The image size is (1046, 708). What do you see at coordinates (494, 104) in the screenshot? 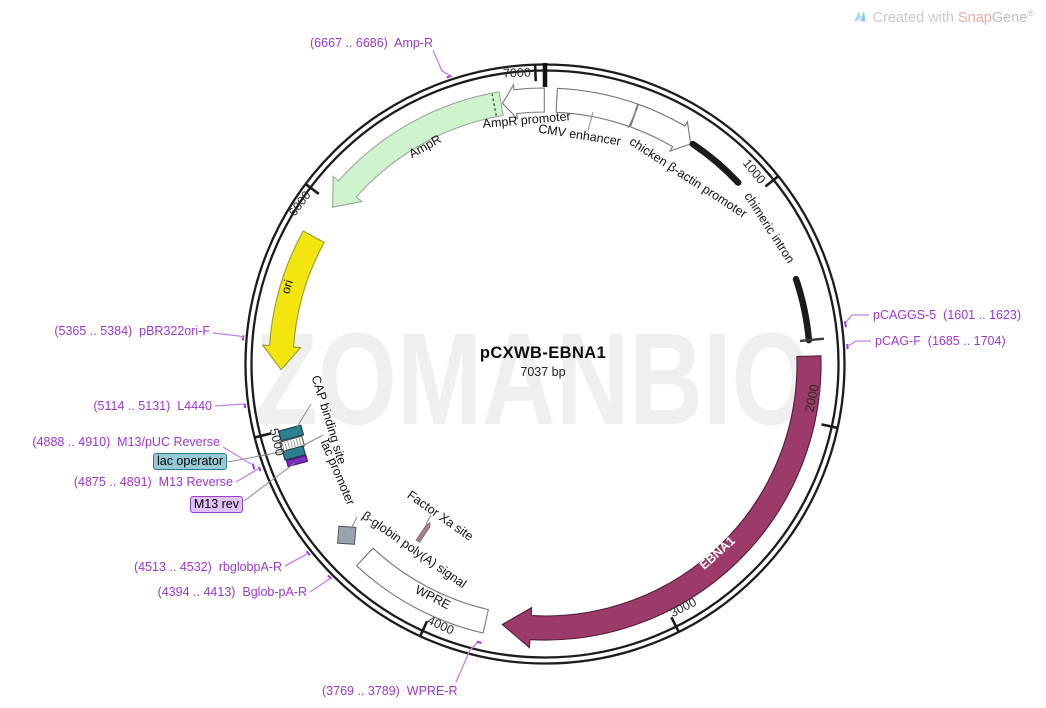
I see `feature-ampr-boundary` at bounding box center [494, 104].